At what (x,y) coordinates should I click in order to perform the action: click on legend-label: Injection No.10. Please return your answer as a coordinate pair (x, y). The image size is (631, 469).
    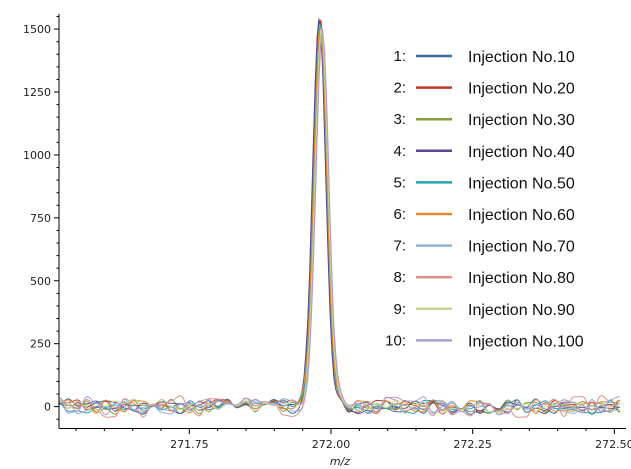
    Looking at the image, I should click on (521, 57).